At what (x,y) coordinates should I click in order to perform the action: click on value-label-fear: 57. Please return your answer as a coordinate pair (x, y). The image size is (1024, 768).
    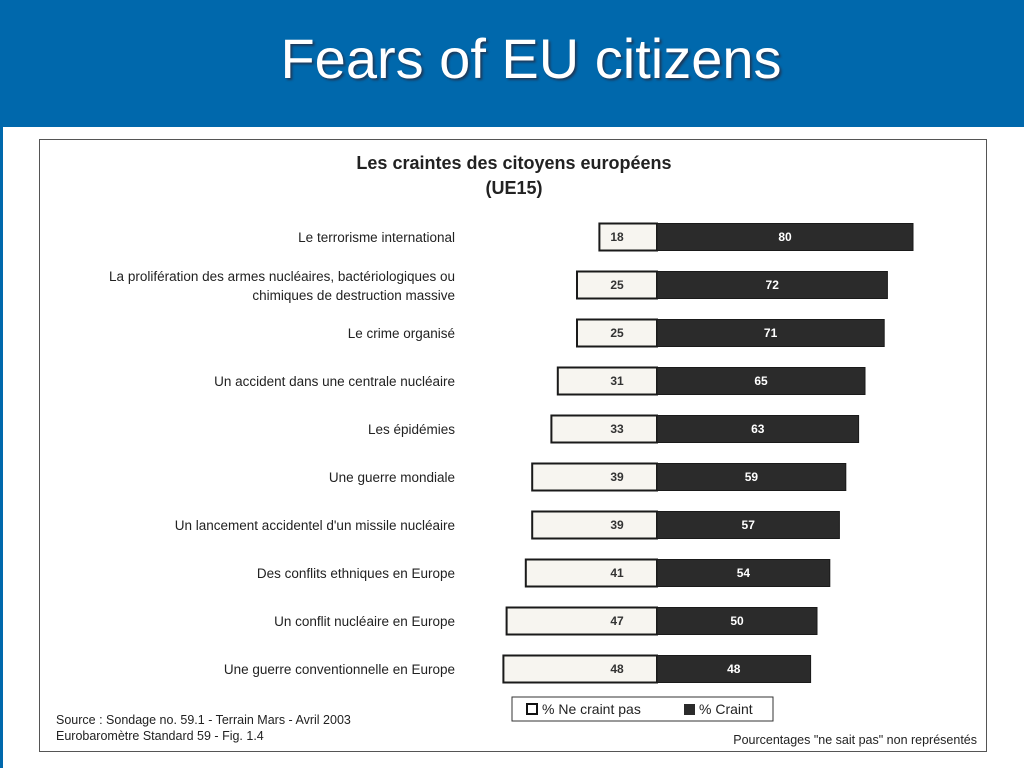
    Looking at the image, I should click on (749, 525).